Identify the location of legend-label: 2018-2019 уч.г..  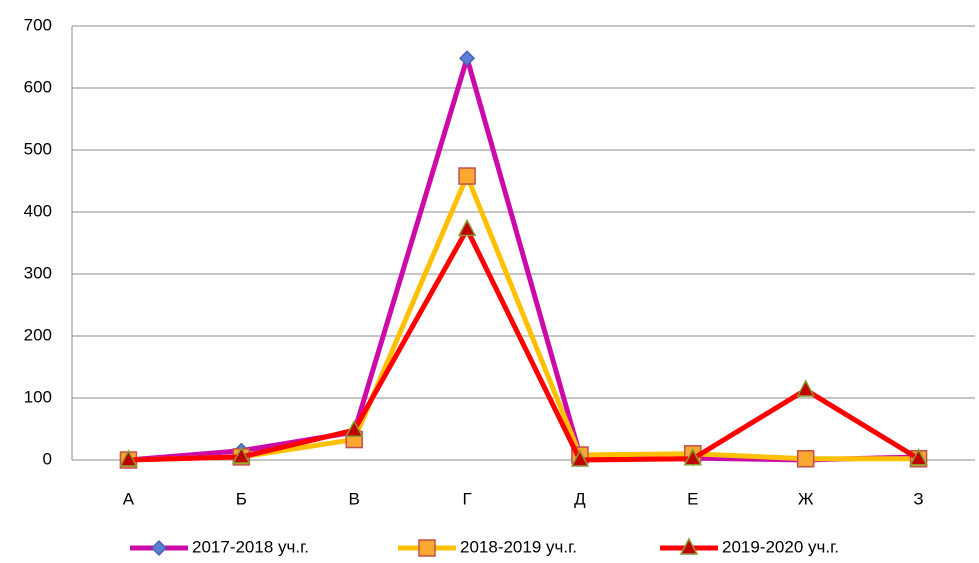
(518, 546).